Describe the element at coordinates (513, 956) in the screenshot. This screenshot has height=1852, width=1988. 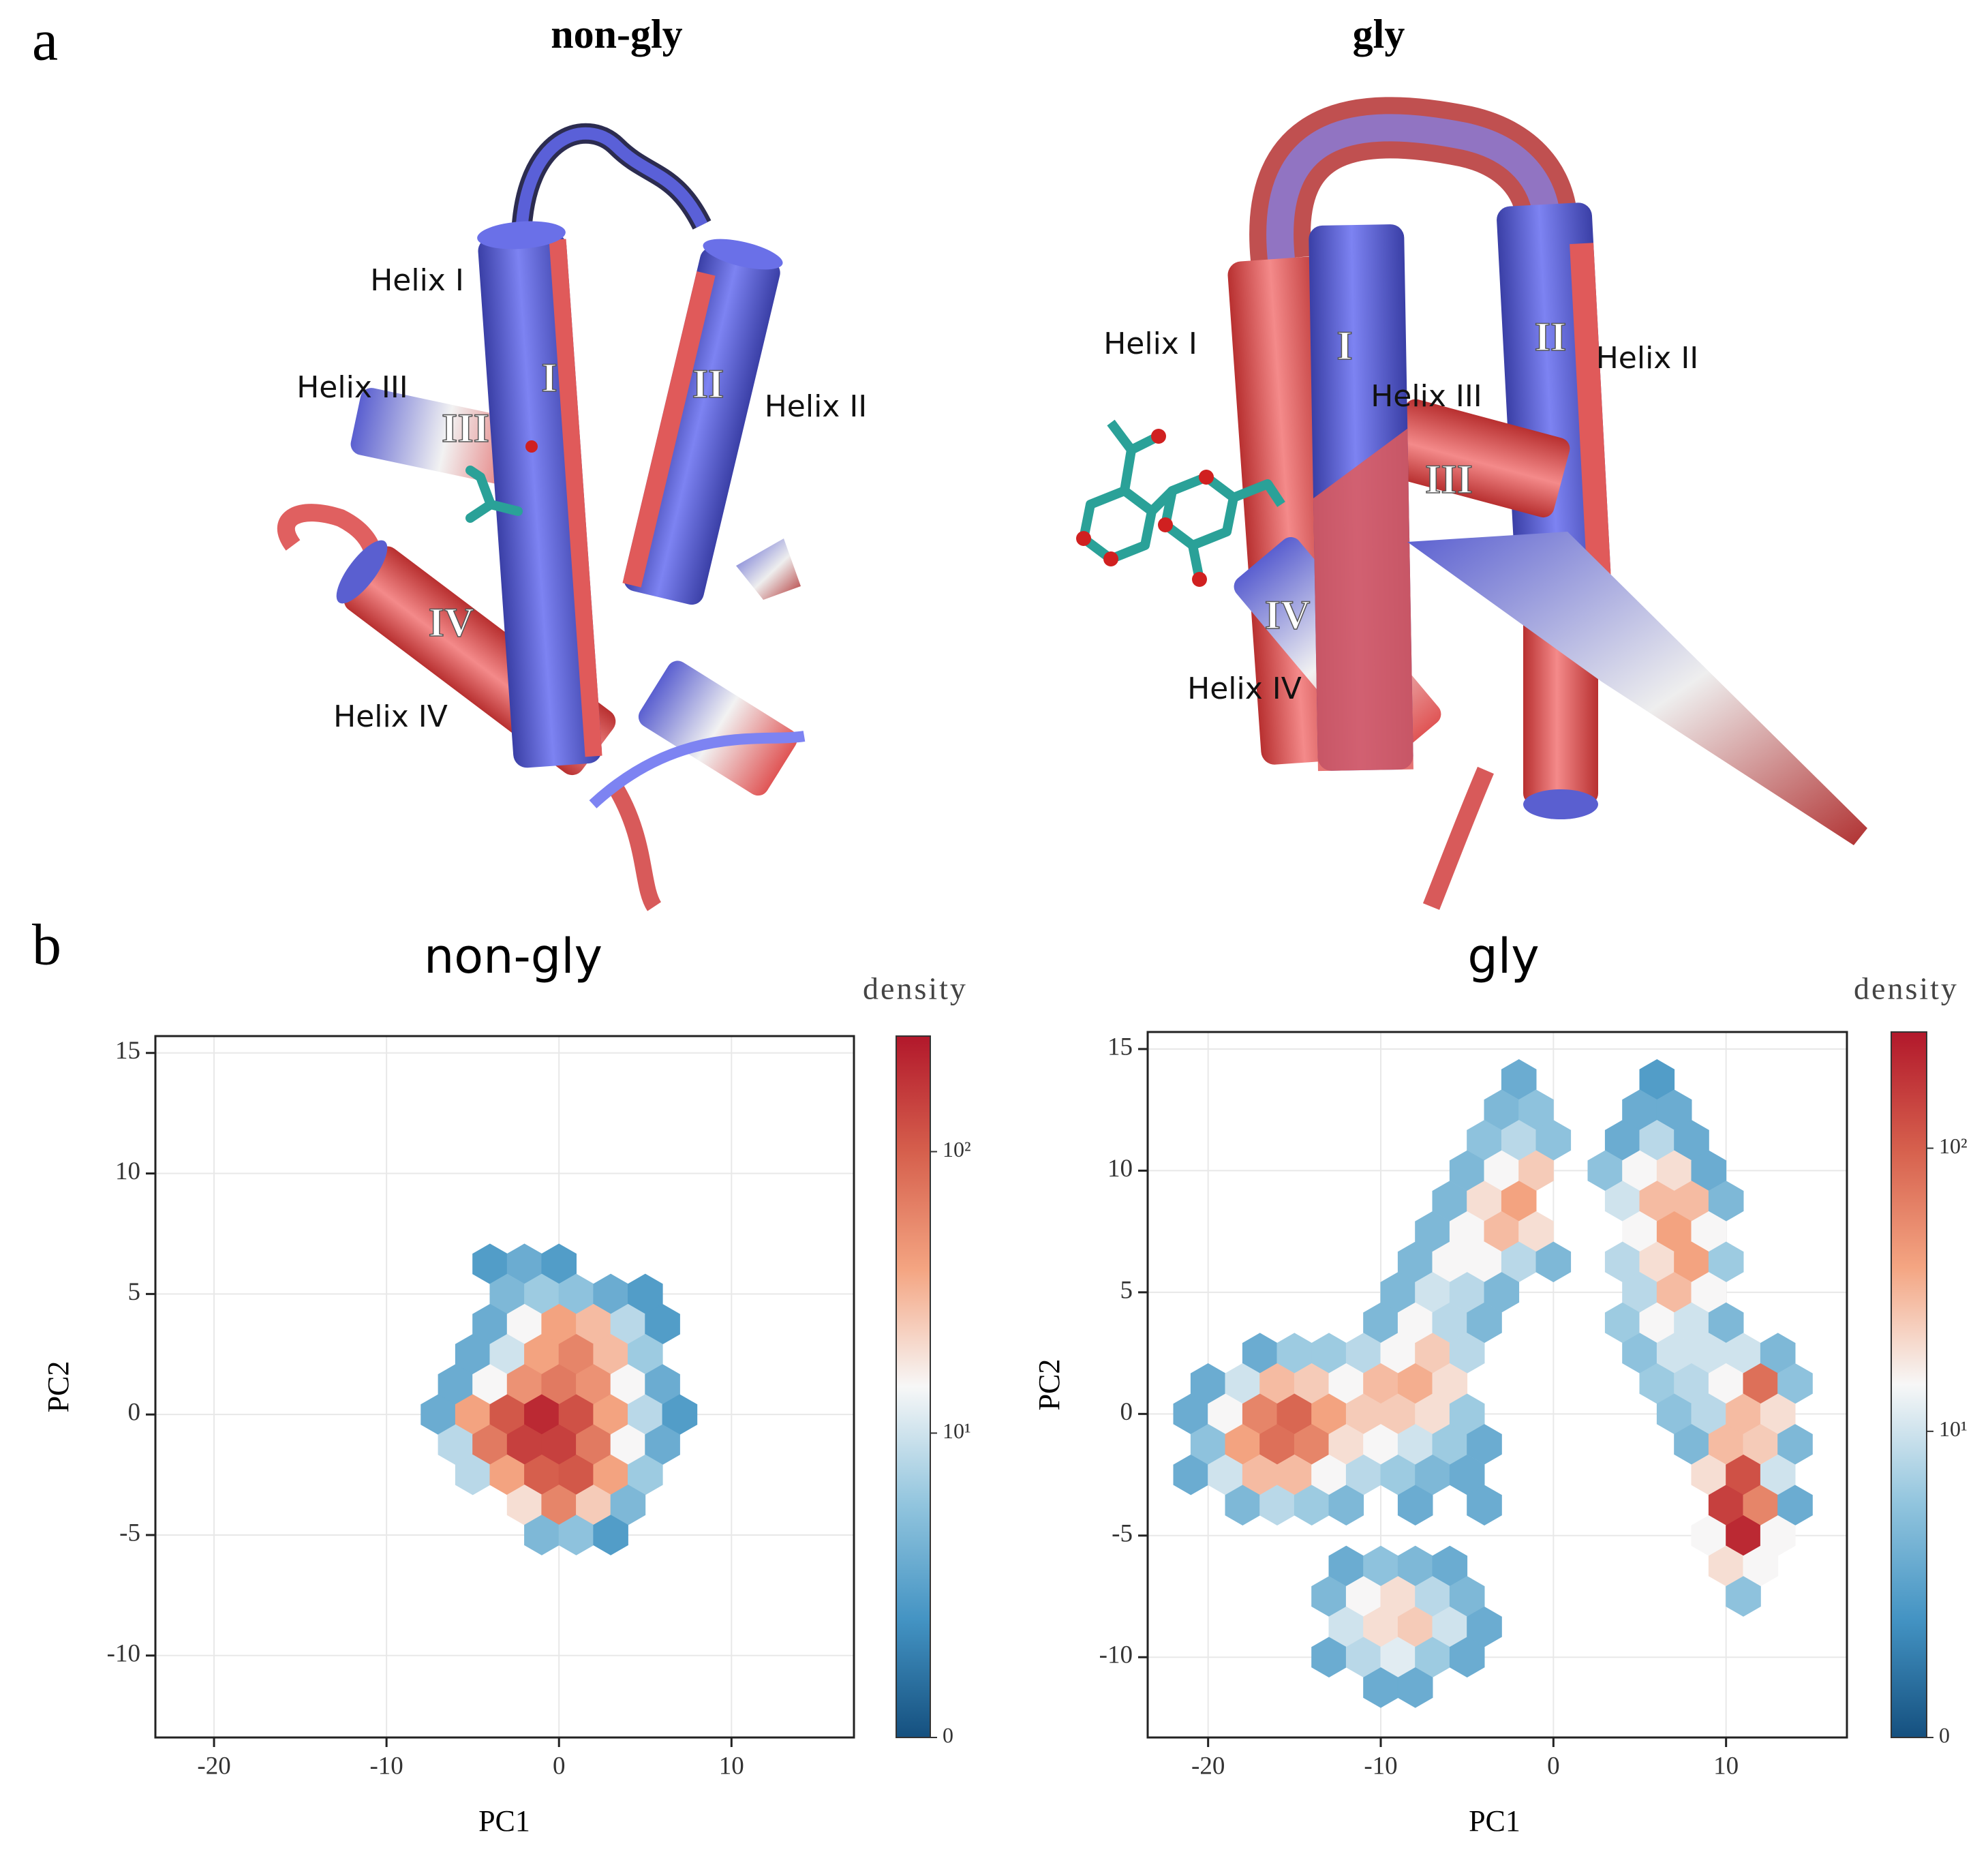
I see `chart-title: non-gly` at that location.